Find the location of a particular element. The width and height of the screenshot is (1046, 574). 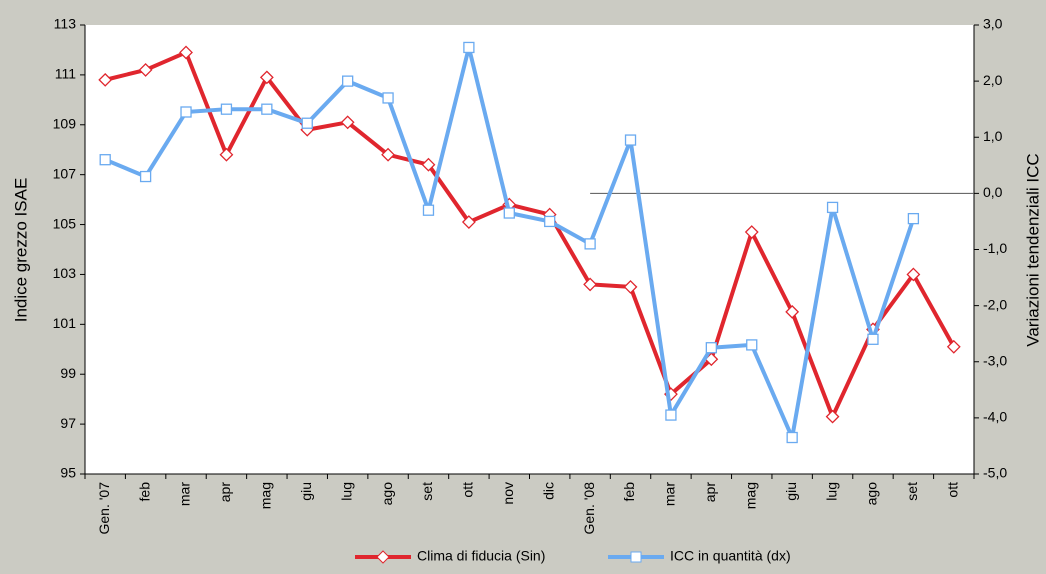

y-tick-label: 109 is located at coordinates (65, 123).